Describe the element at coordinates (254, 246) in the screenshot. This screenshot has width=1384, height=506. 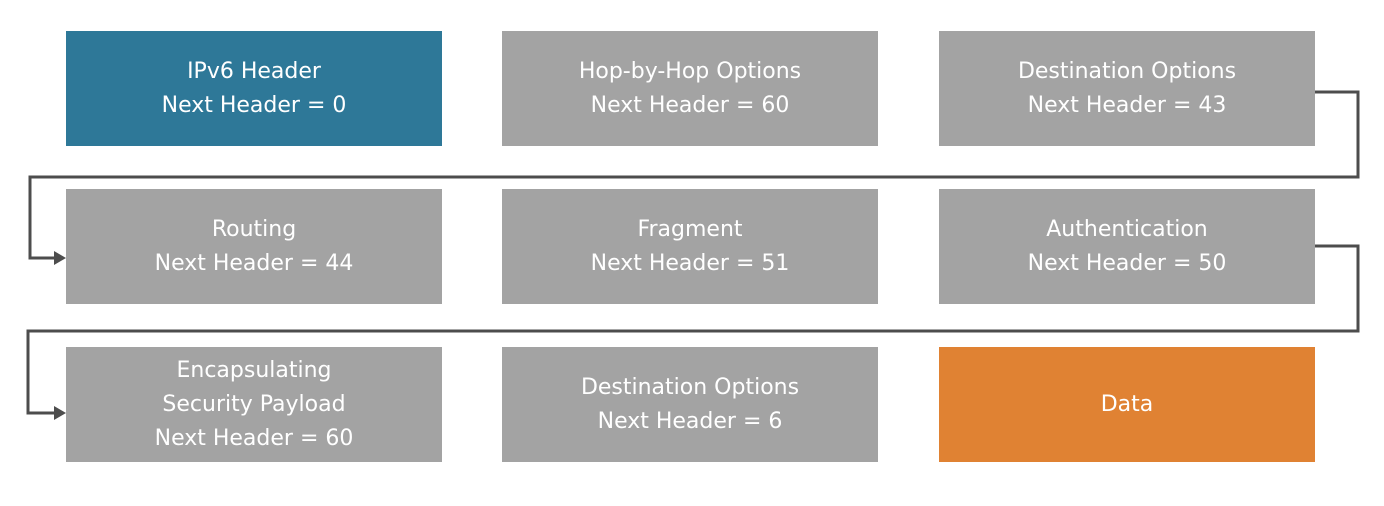
I see `routing-box: Routing Next Header = 44` at that location.